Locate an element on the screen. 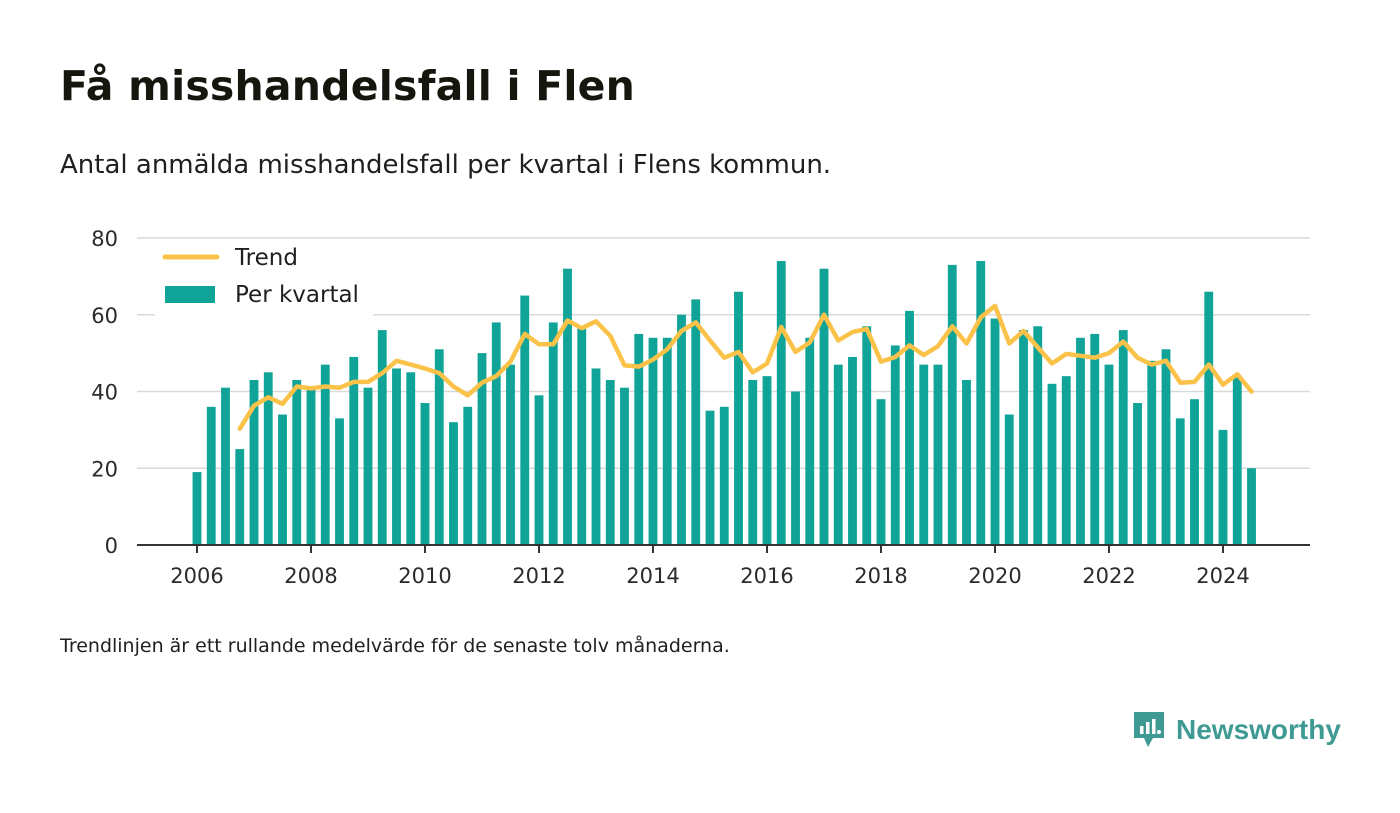 The width and height of the screenshot is (1400, 813). x-tick-label: 2008 is located at coordinates (310, 576).